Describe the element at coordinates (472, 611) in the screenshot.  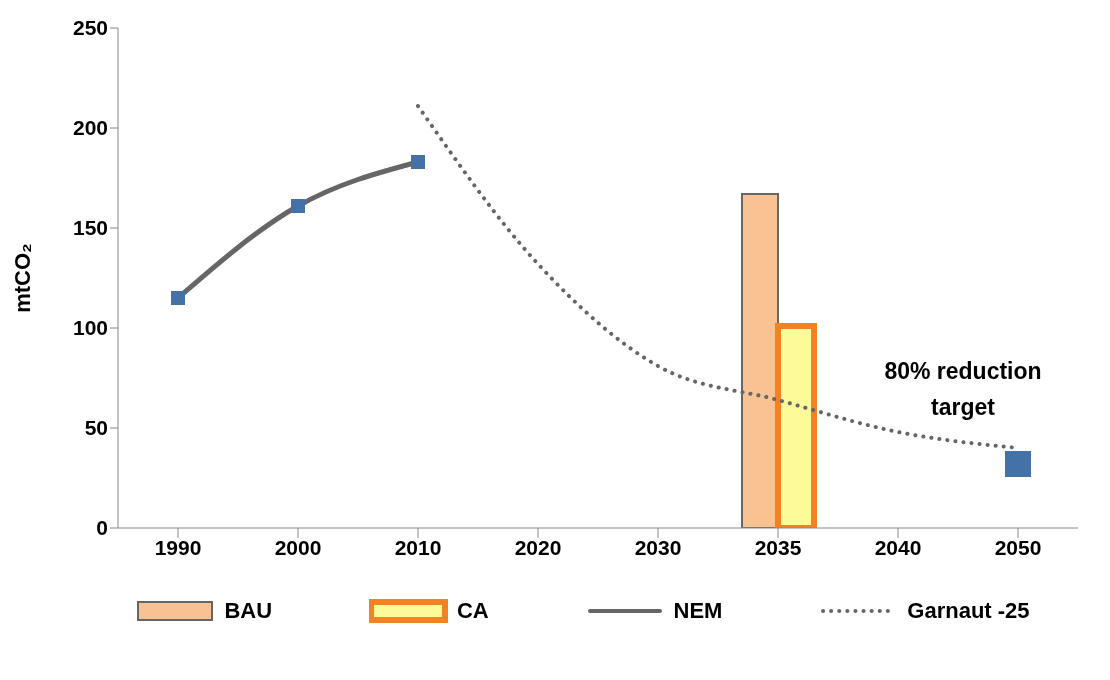
I see `legend-label: CA` at that location.